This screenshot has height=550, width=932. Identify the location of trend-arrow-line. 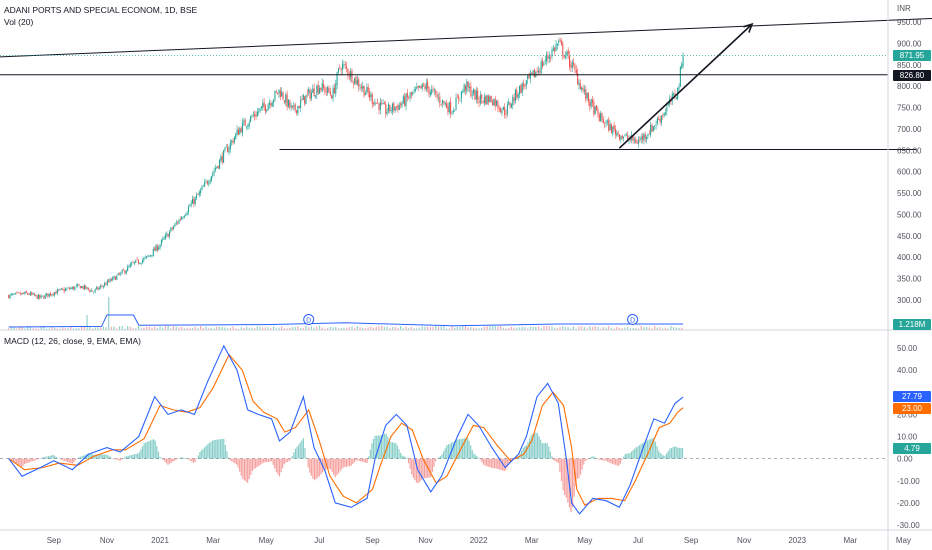
(685, 86).